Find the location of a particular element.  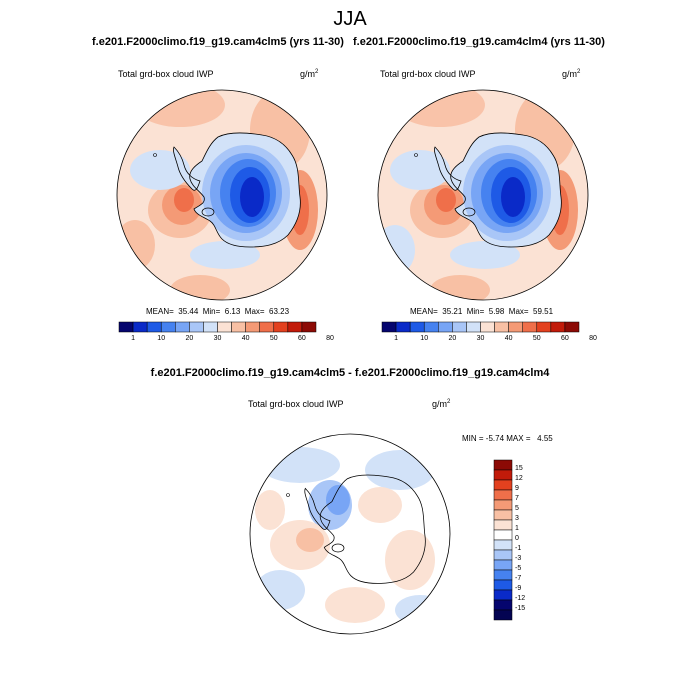

colorbar-tick-label: -1 is located at coordinates (518, 548).